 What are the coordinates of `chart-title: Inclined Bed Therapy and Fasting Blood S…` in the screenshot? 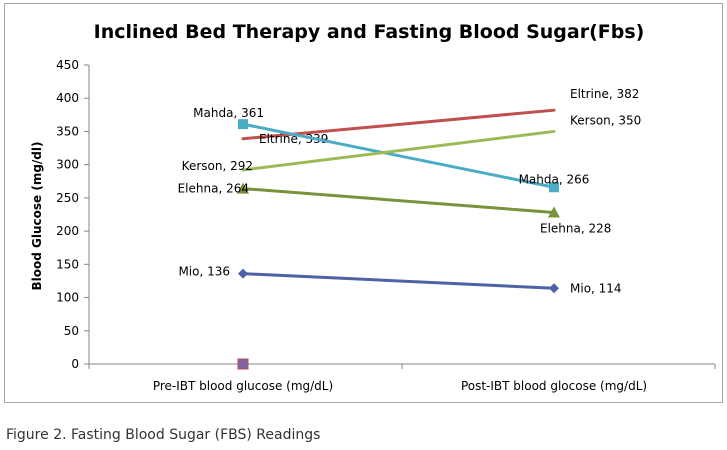 It's located at (369, 32).